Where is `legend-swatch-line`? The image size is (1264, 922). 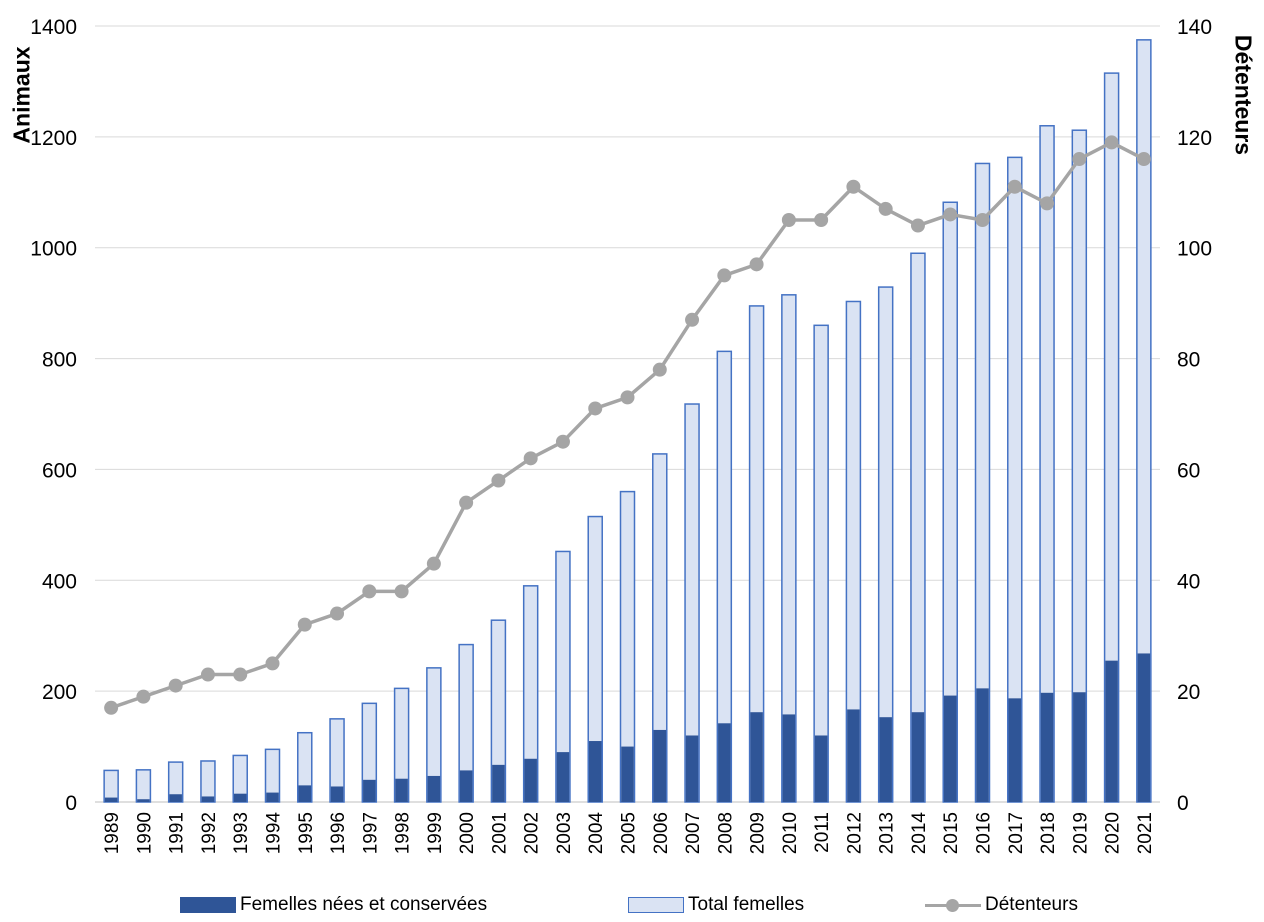 legend-swatch-line is located at coordinates (953, 905).